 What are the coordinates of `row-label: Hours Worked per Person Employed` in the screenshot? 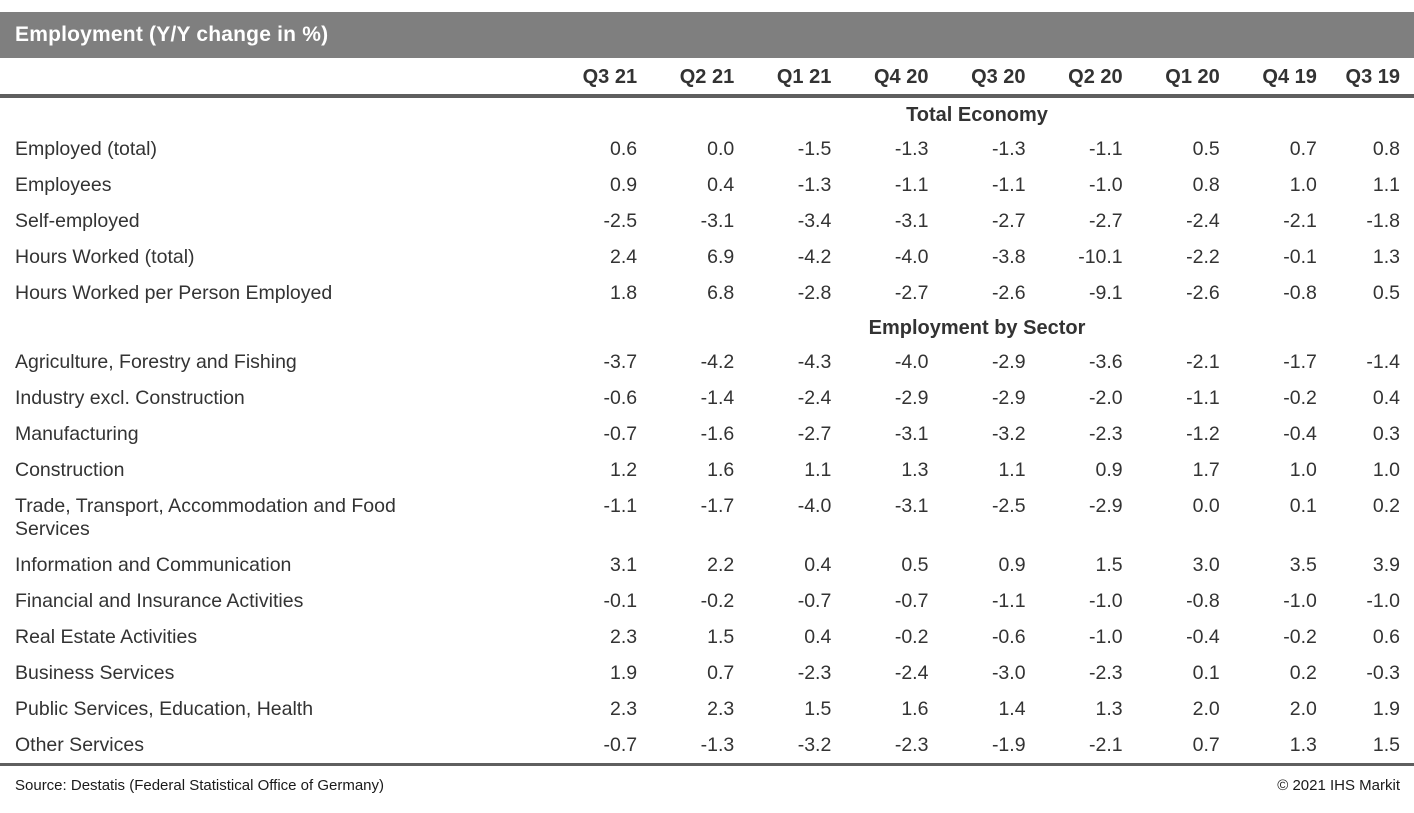 It's located at (270, 293).